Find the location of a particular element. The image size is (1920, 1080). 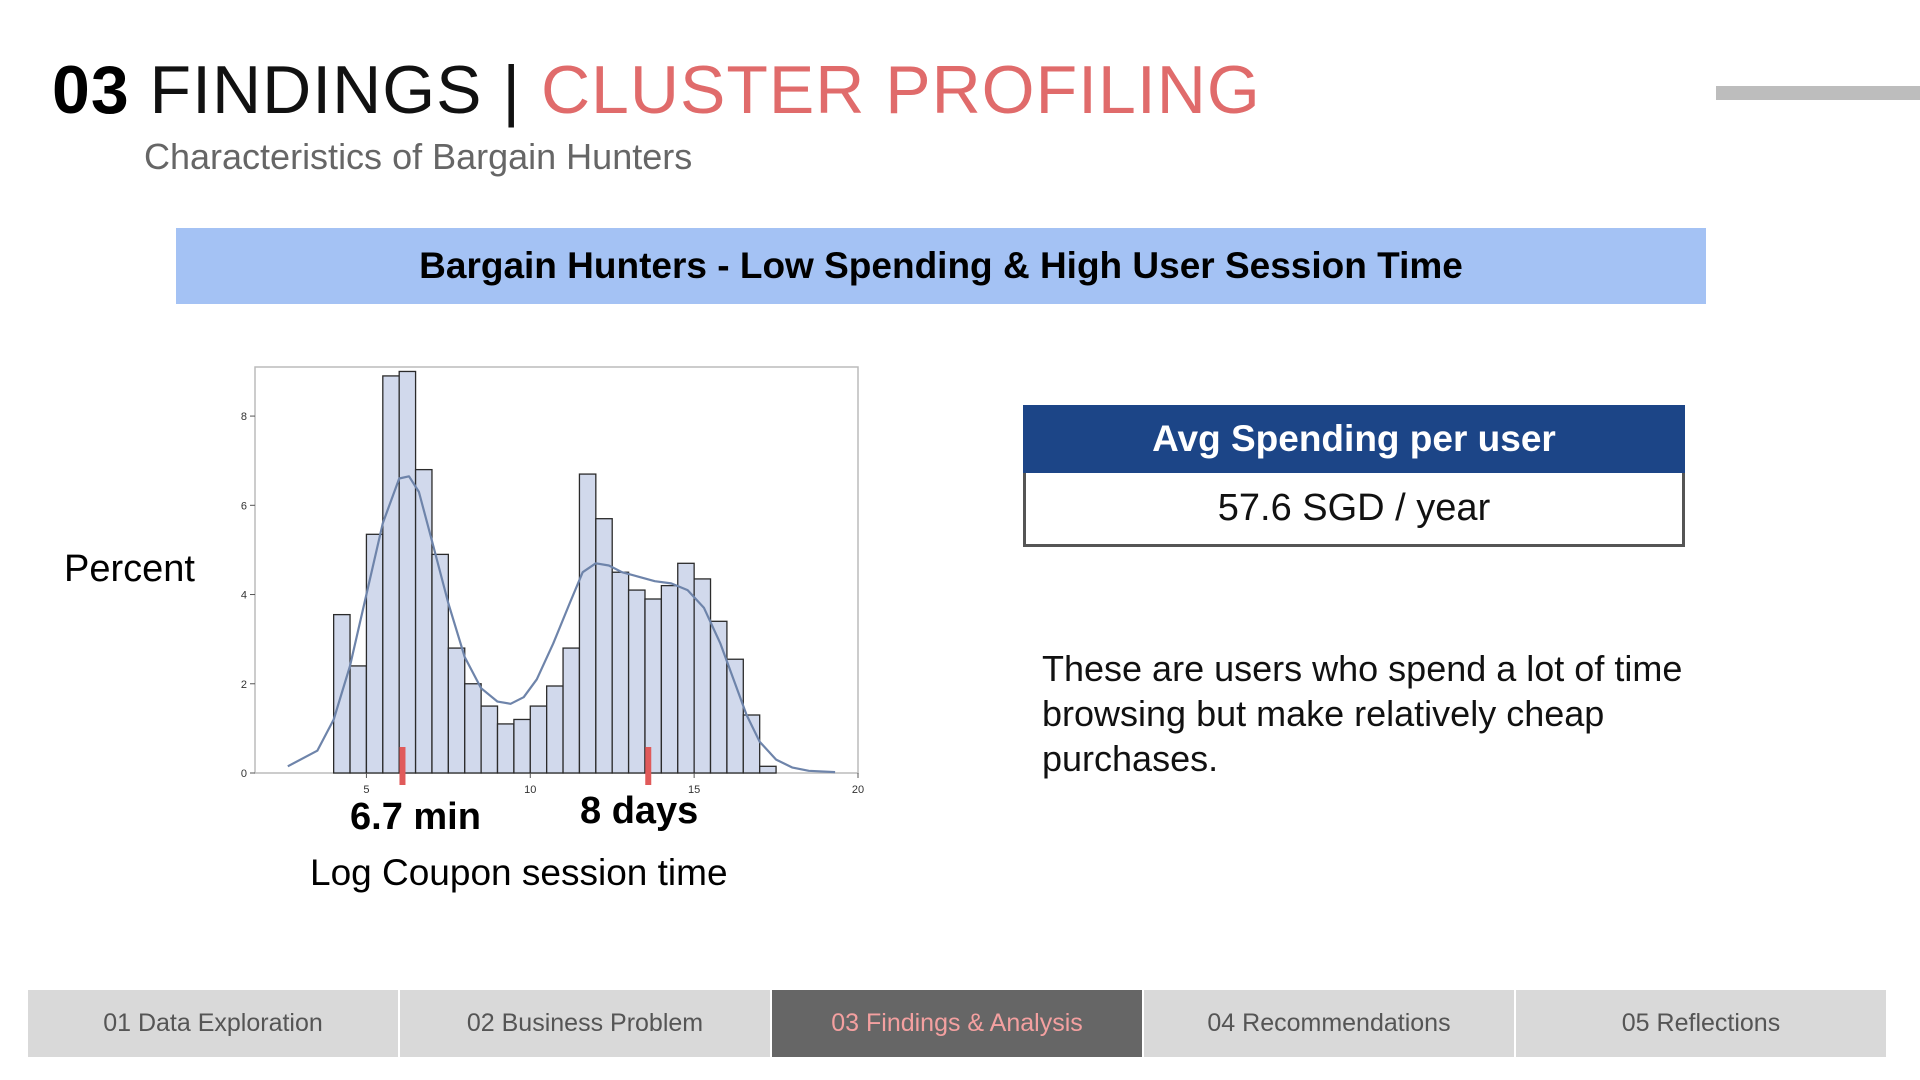

y-tick-label: 4 is located at coordinates (244, 596).